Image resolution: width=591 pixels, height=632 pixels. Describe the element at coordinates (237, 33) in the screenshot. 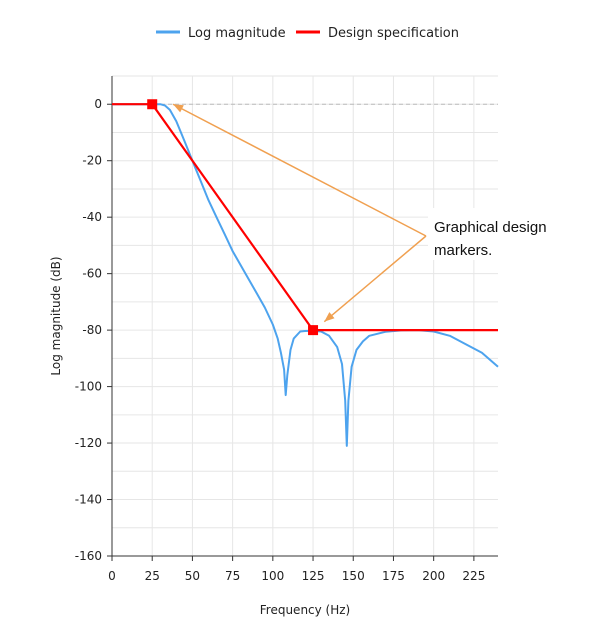

I see `legend-label: Log magnitude` at that location.